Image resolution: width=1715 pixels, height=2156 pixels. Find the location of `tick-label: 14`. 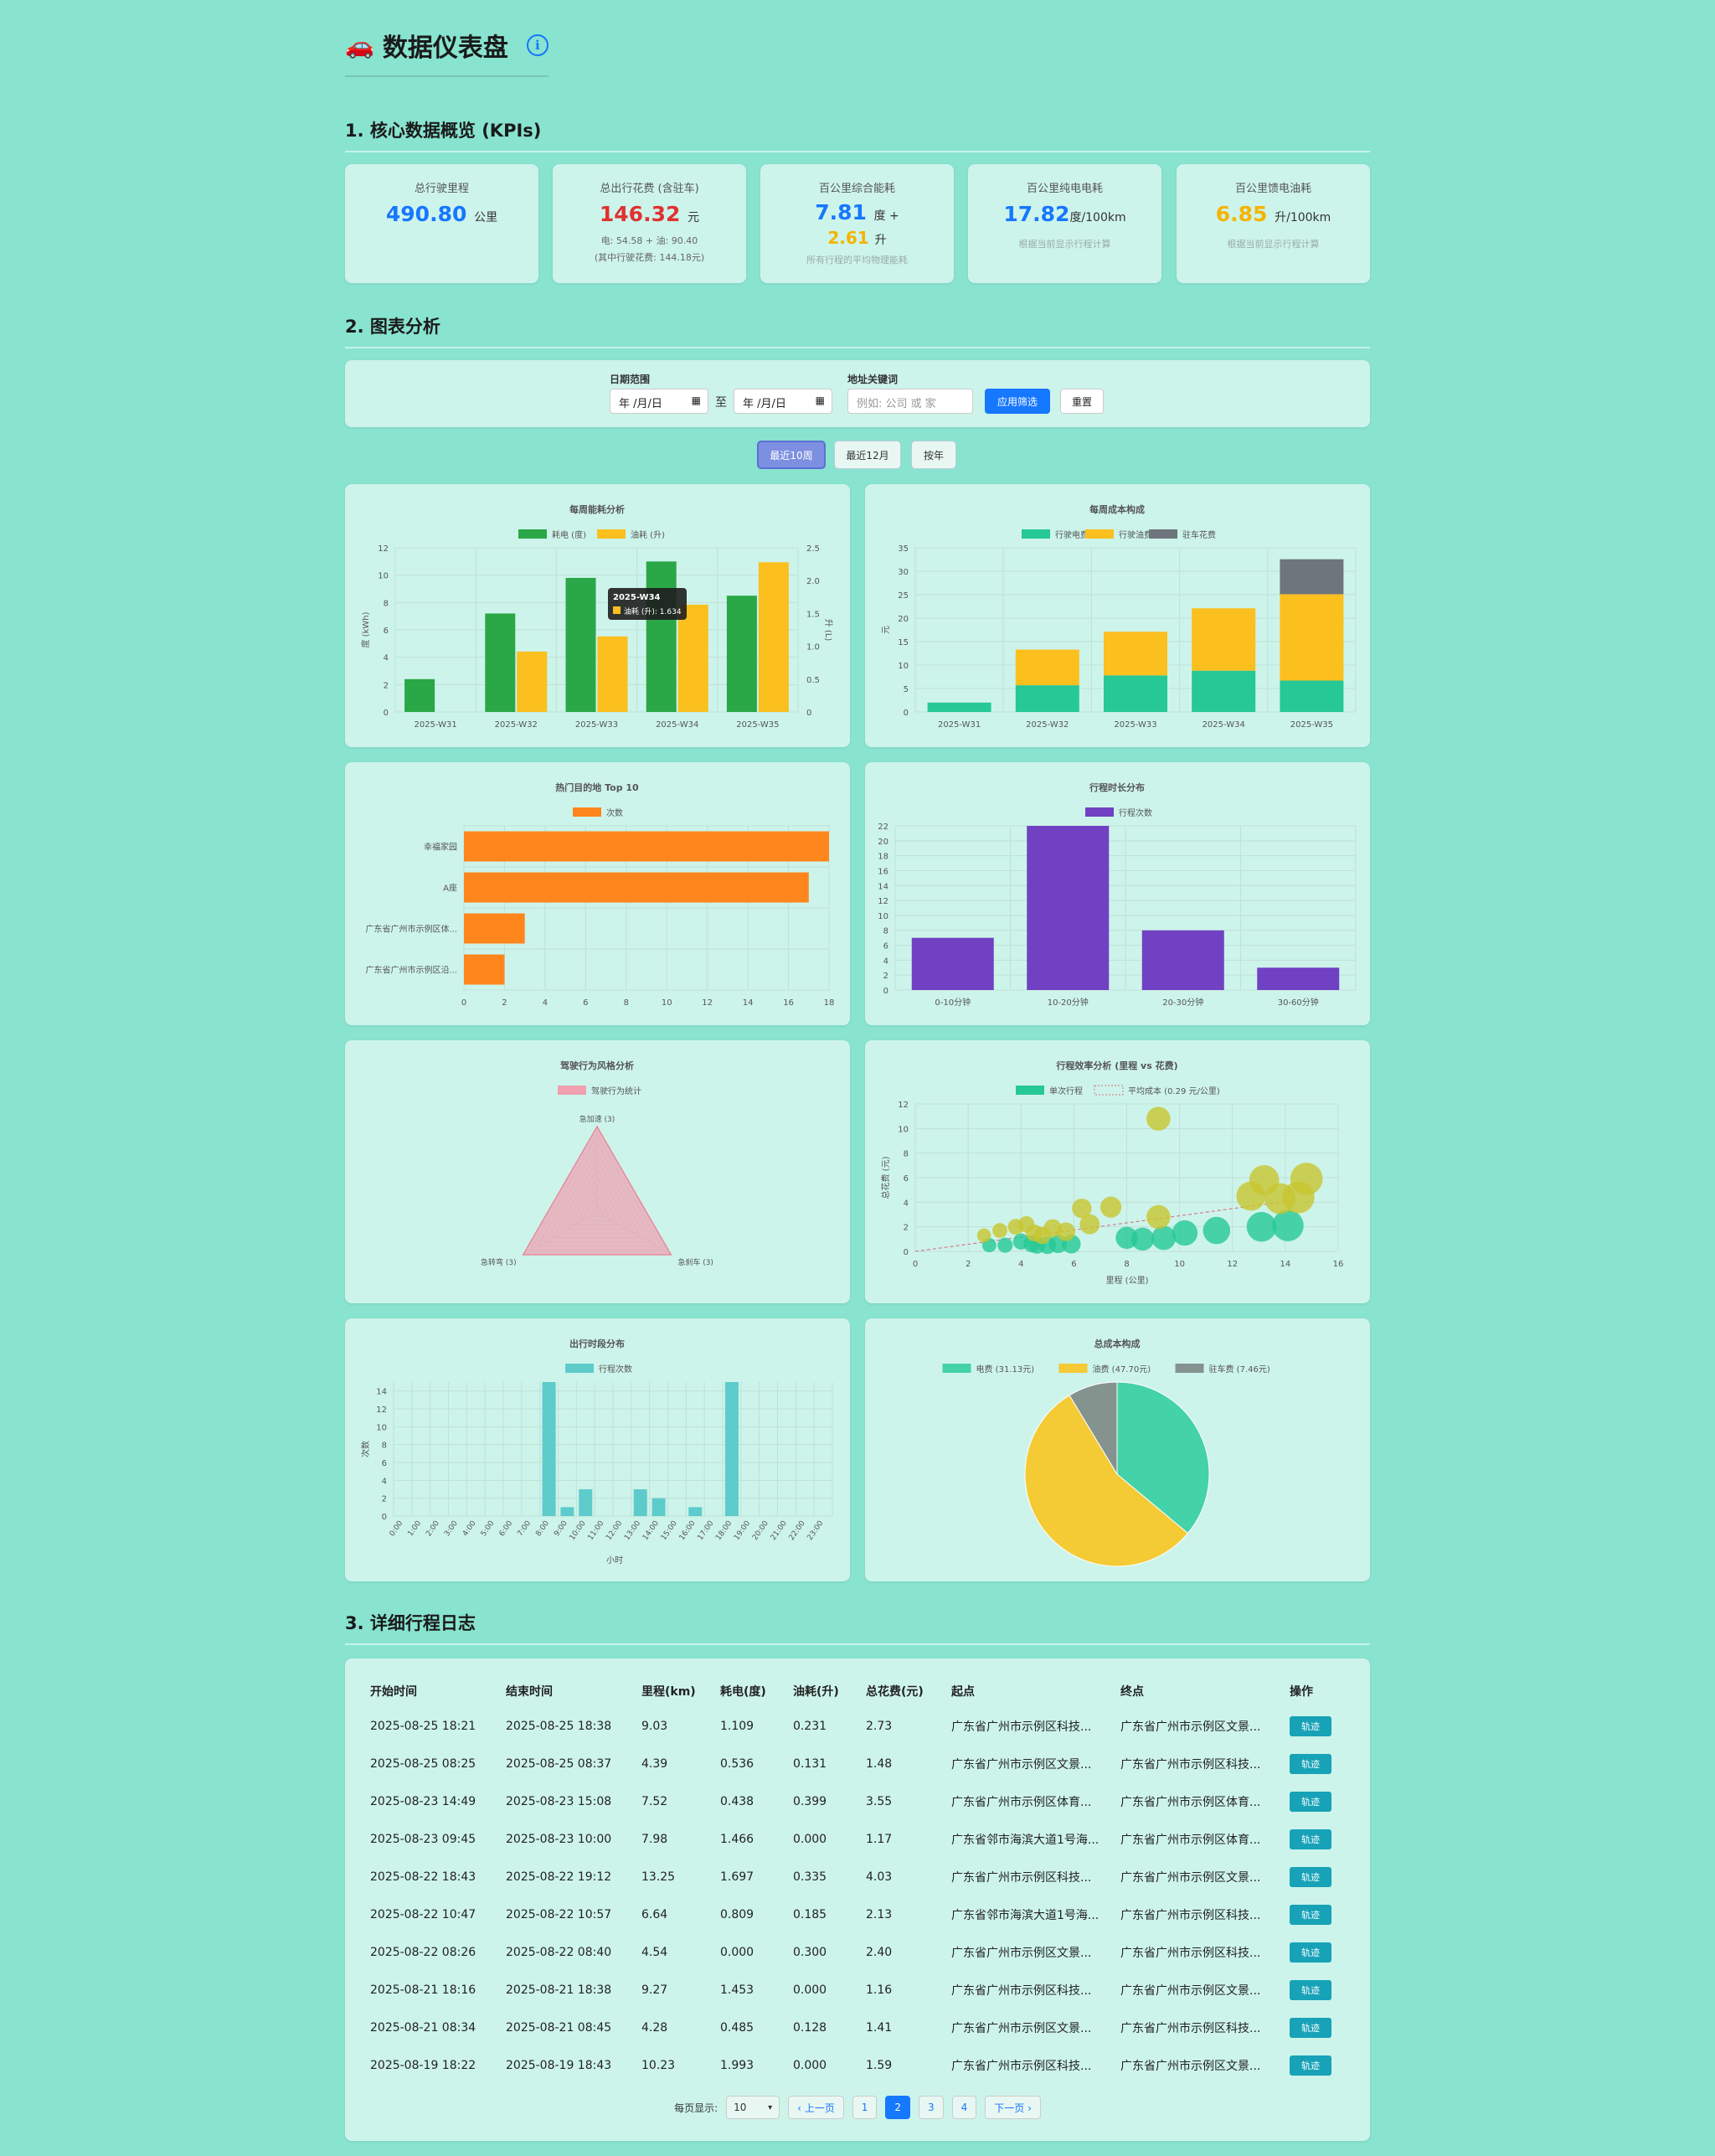

tick-label: 14 is located at coordinates (1285, 1265).